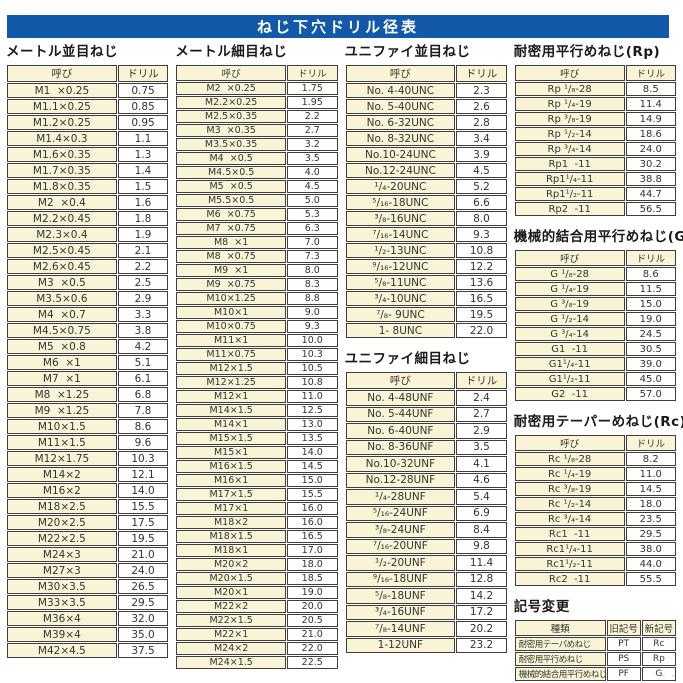 The width and height of the screenshot is (683, 683). What do you see at coordinates (569, 334) in the screenshot?
I see `name-cell: G ³/₄-14` at bounding box center [569, 334].